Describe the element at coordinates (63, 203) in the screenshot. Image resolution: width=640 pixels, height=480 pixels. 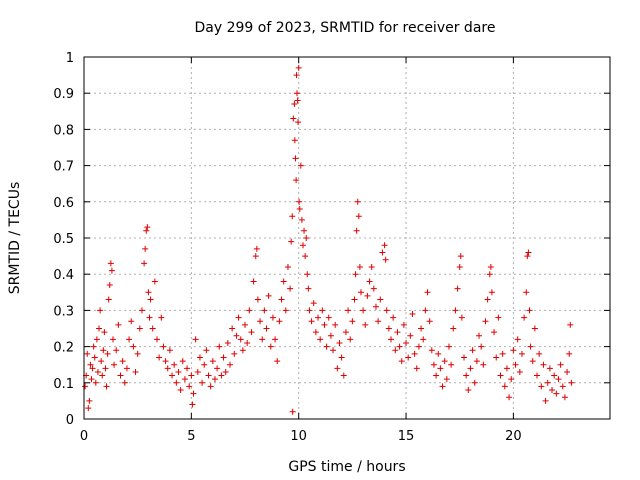
I see `y-tick-label: 0.6` at that location.